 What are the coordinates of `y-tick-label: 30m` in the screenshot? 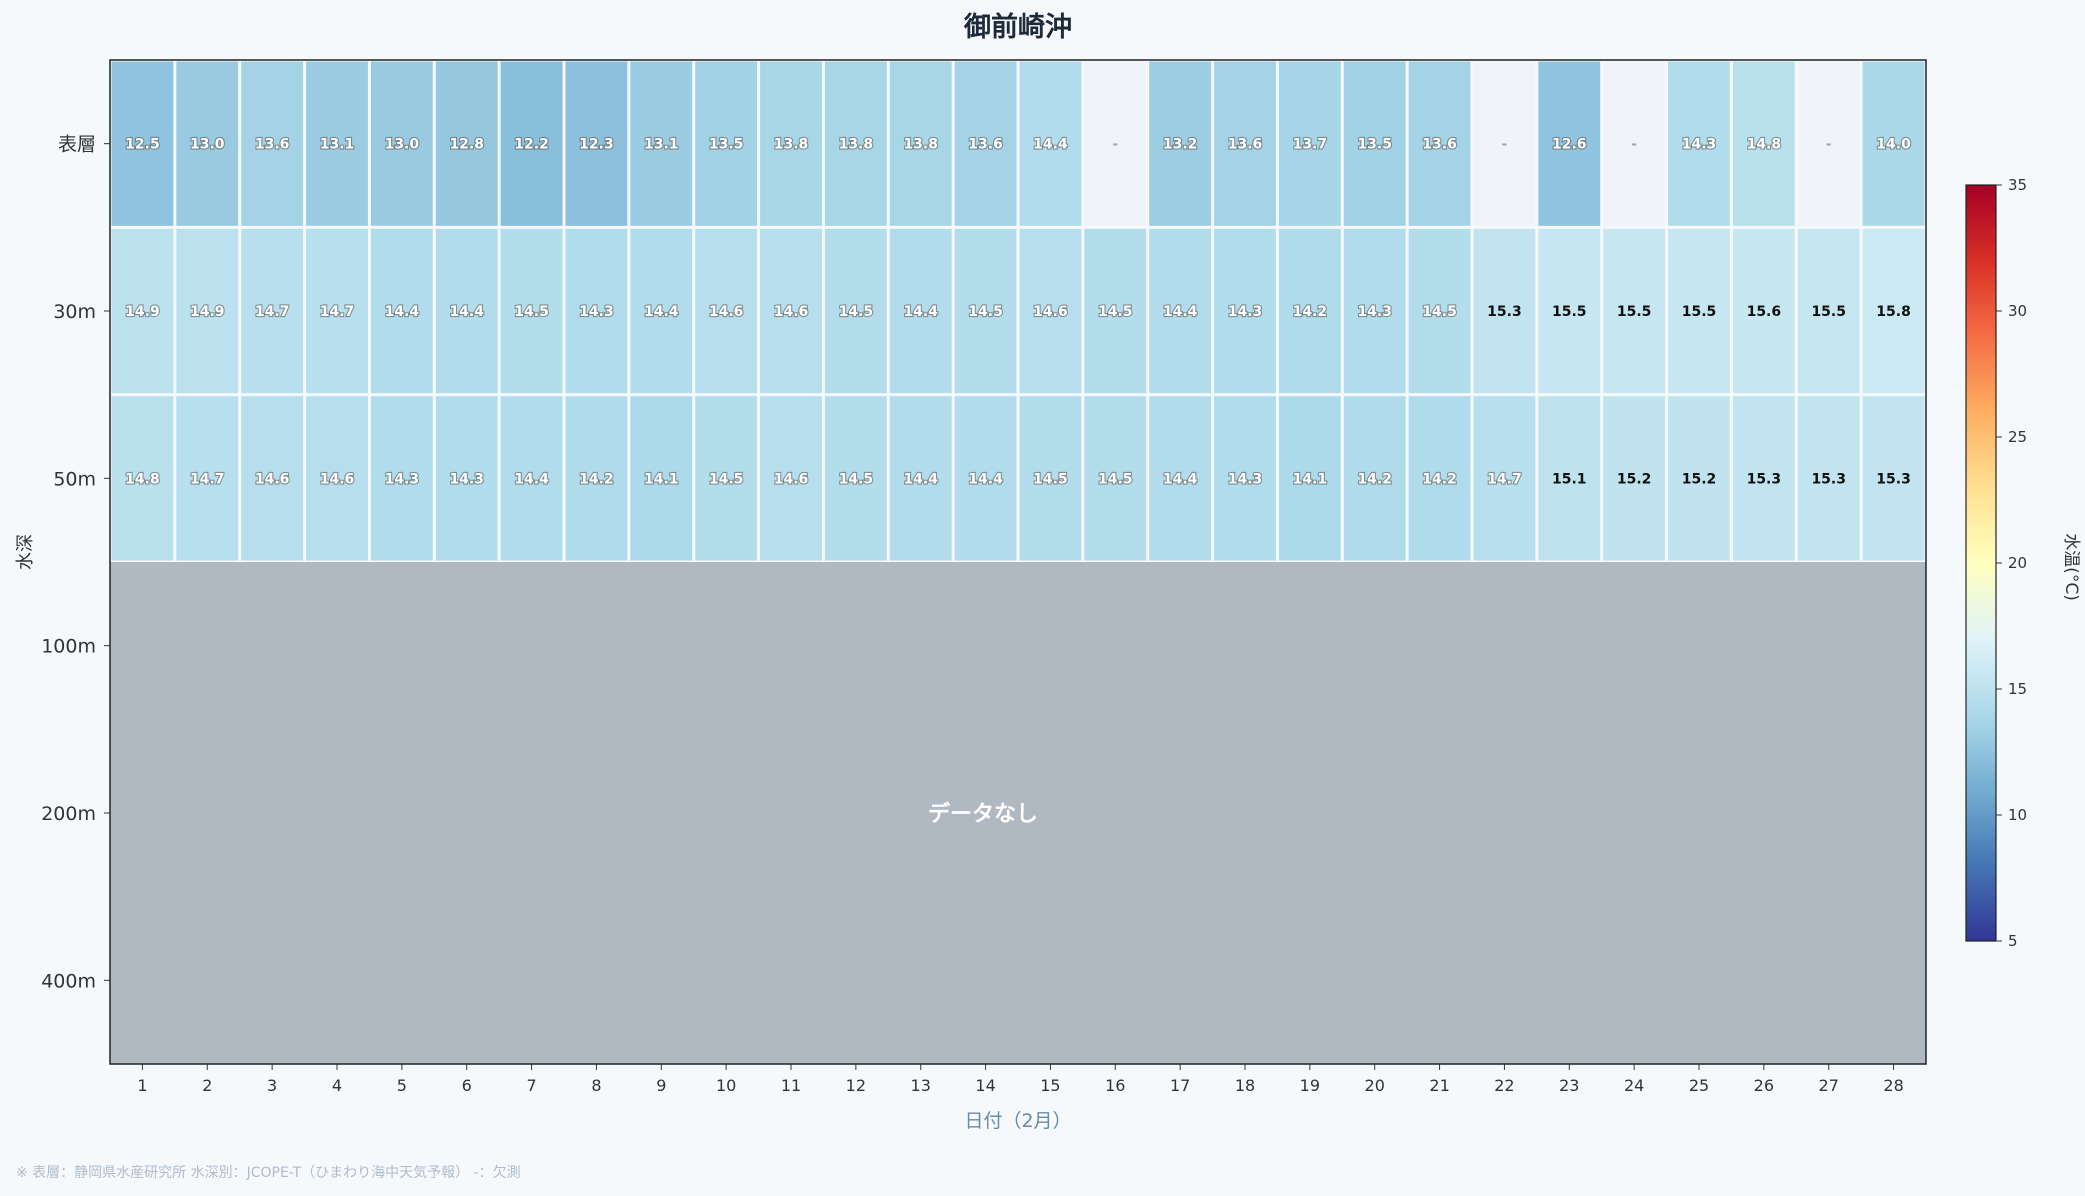 It's located at (74, 312).